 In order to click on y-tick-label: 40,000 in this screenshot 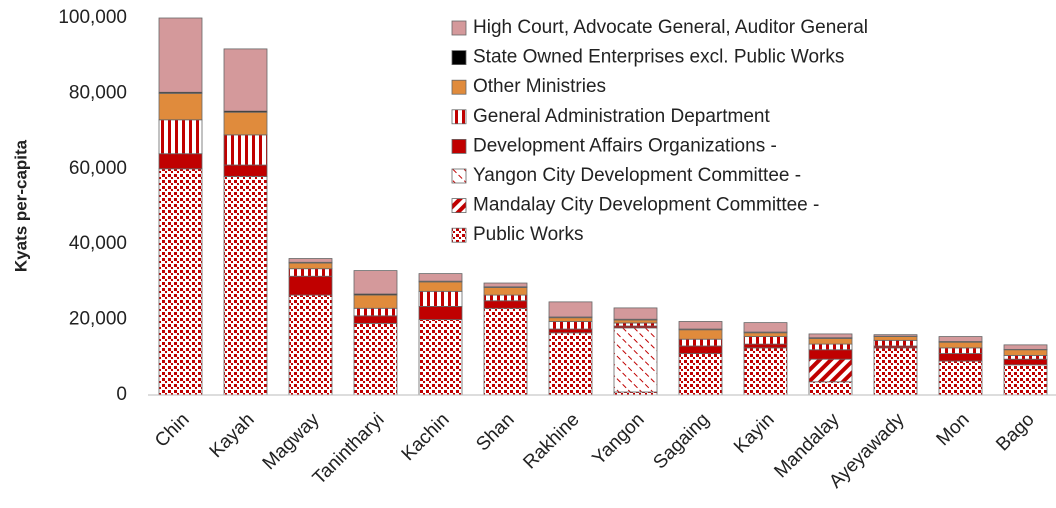, I will do `click(98, 243)`.